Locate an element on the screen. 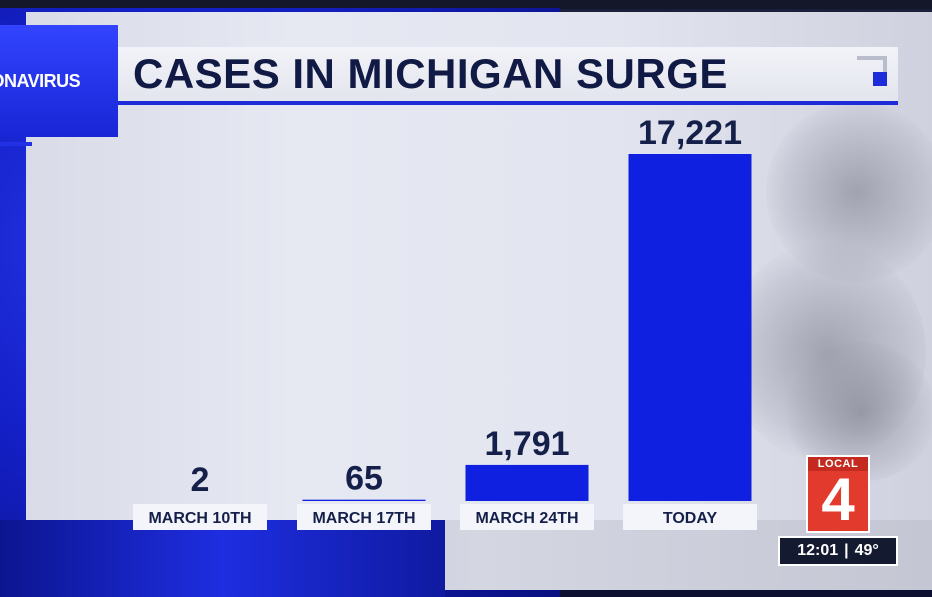 This screenshot has height=597, width=932. station-logo-number: 4 is located at coordinates (838, 499).